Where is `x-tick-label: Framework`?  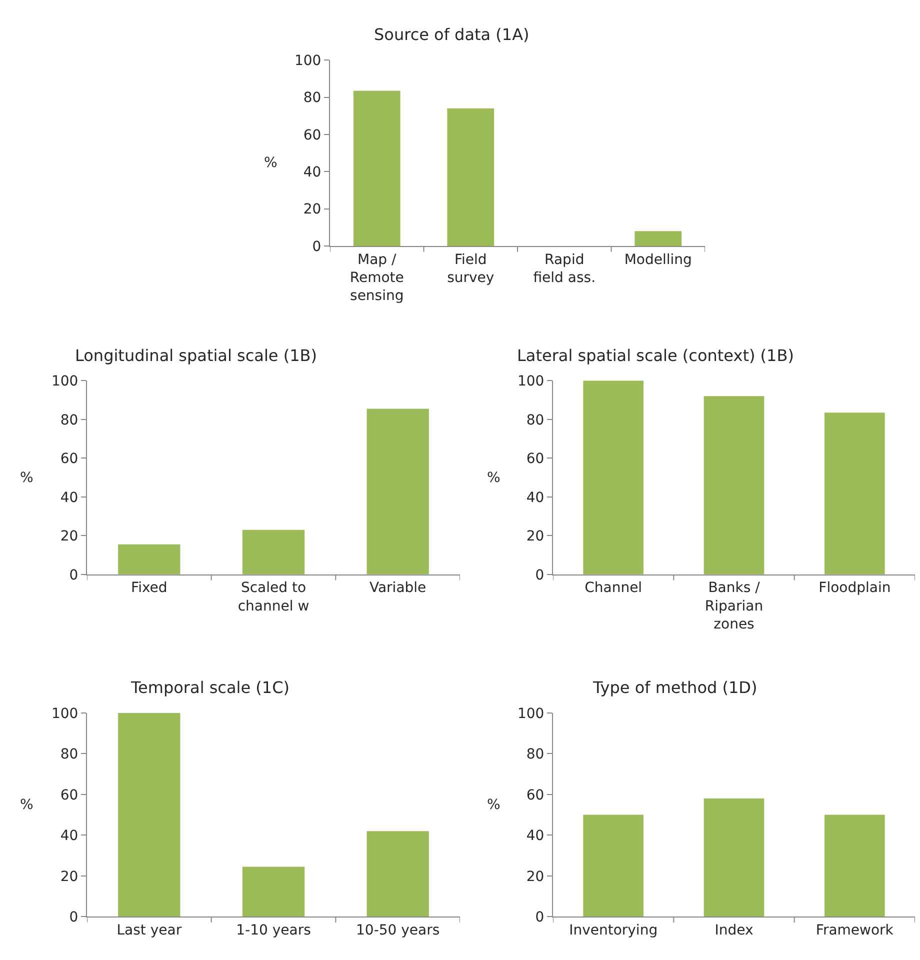 x-tick-label: Framework is located at coordinates (855, 930).